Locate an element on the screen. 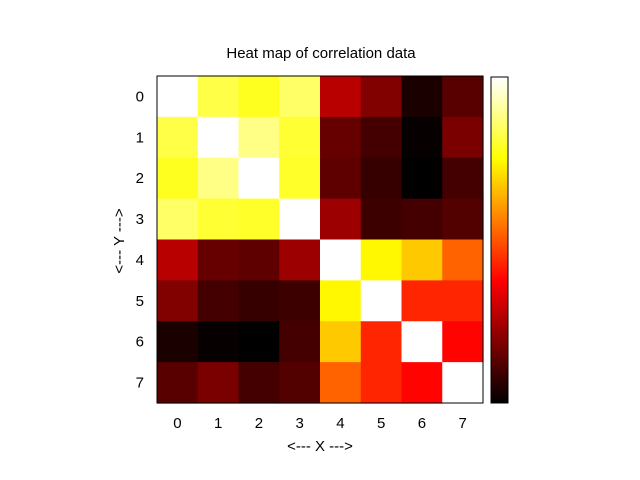 This screenshot has width=640, height=480. chart-title: Heat map of correlation data is located at coordinates (321, 53).